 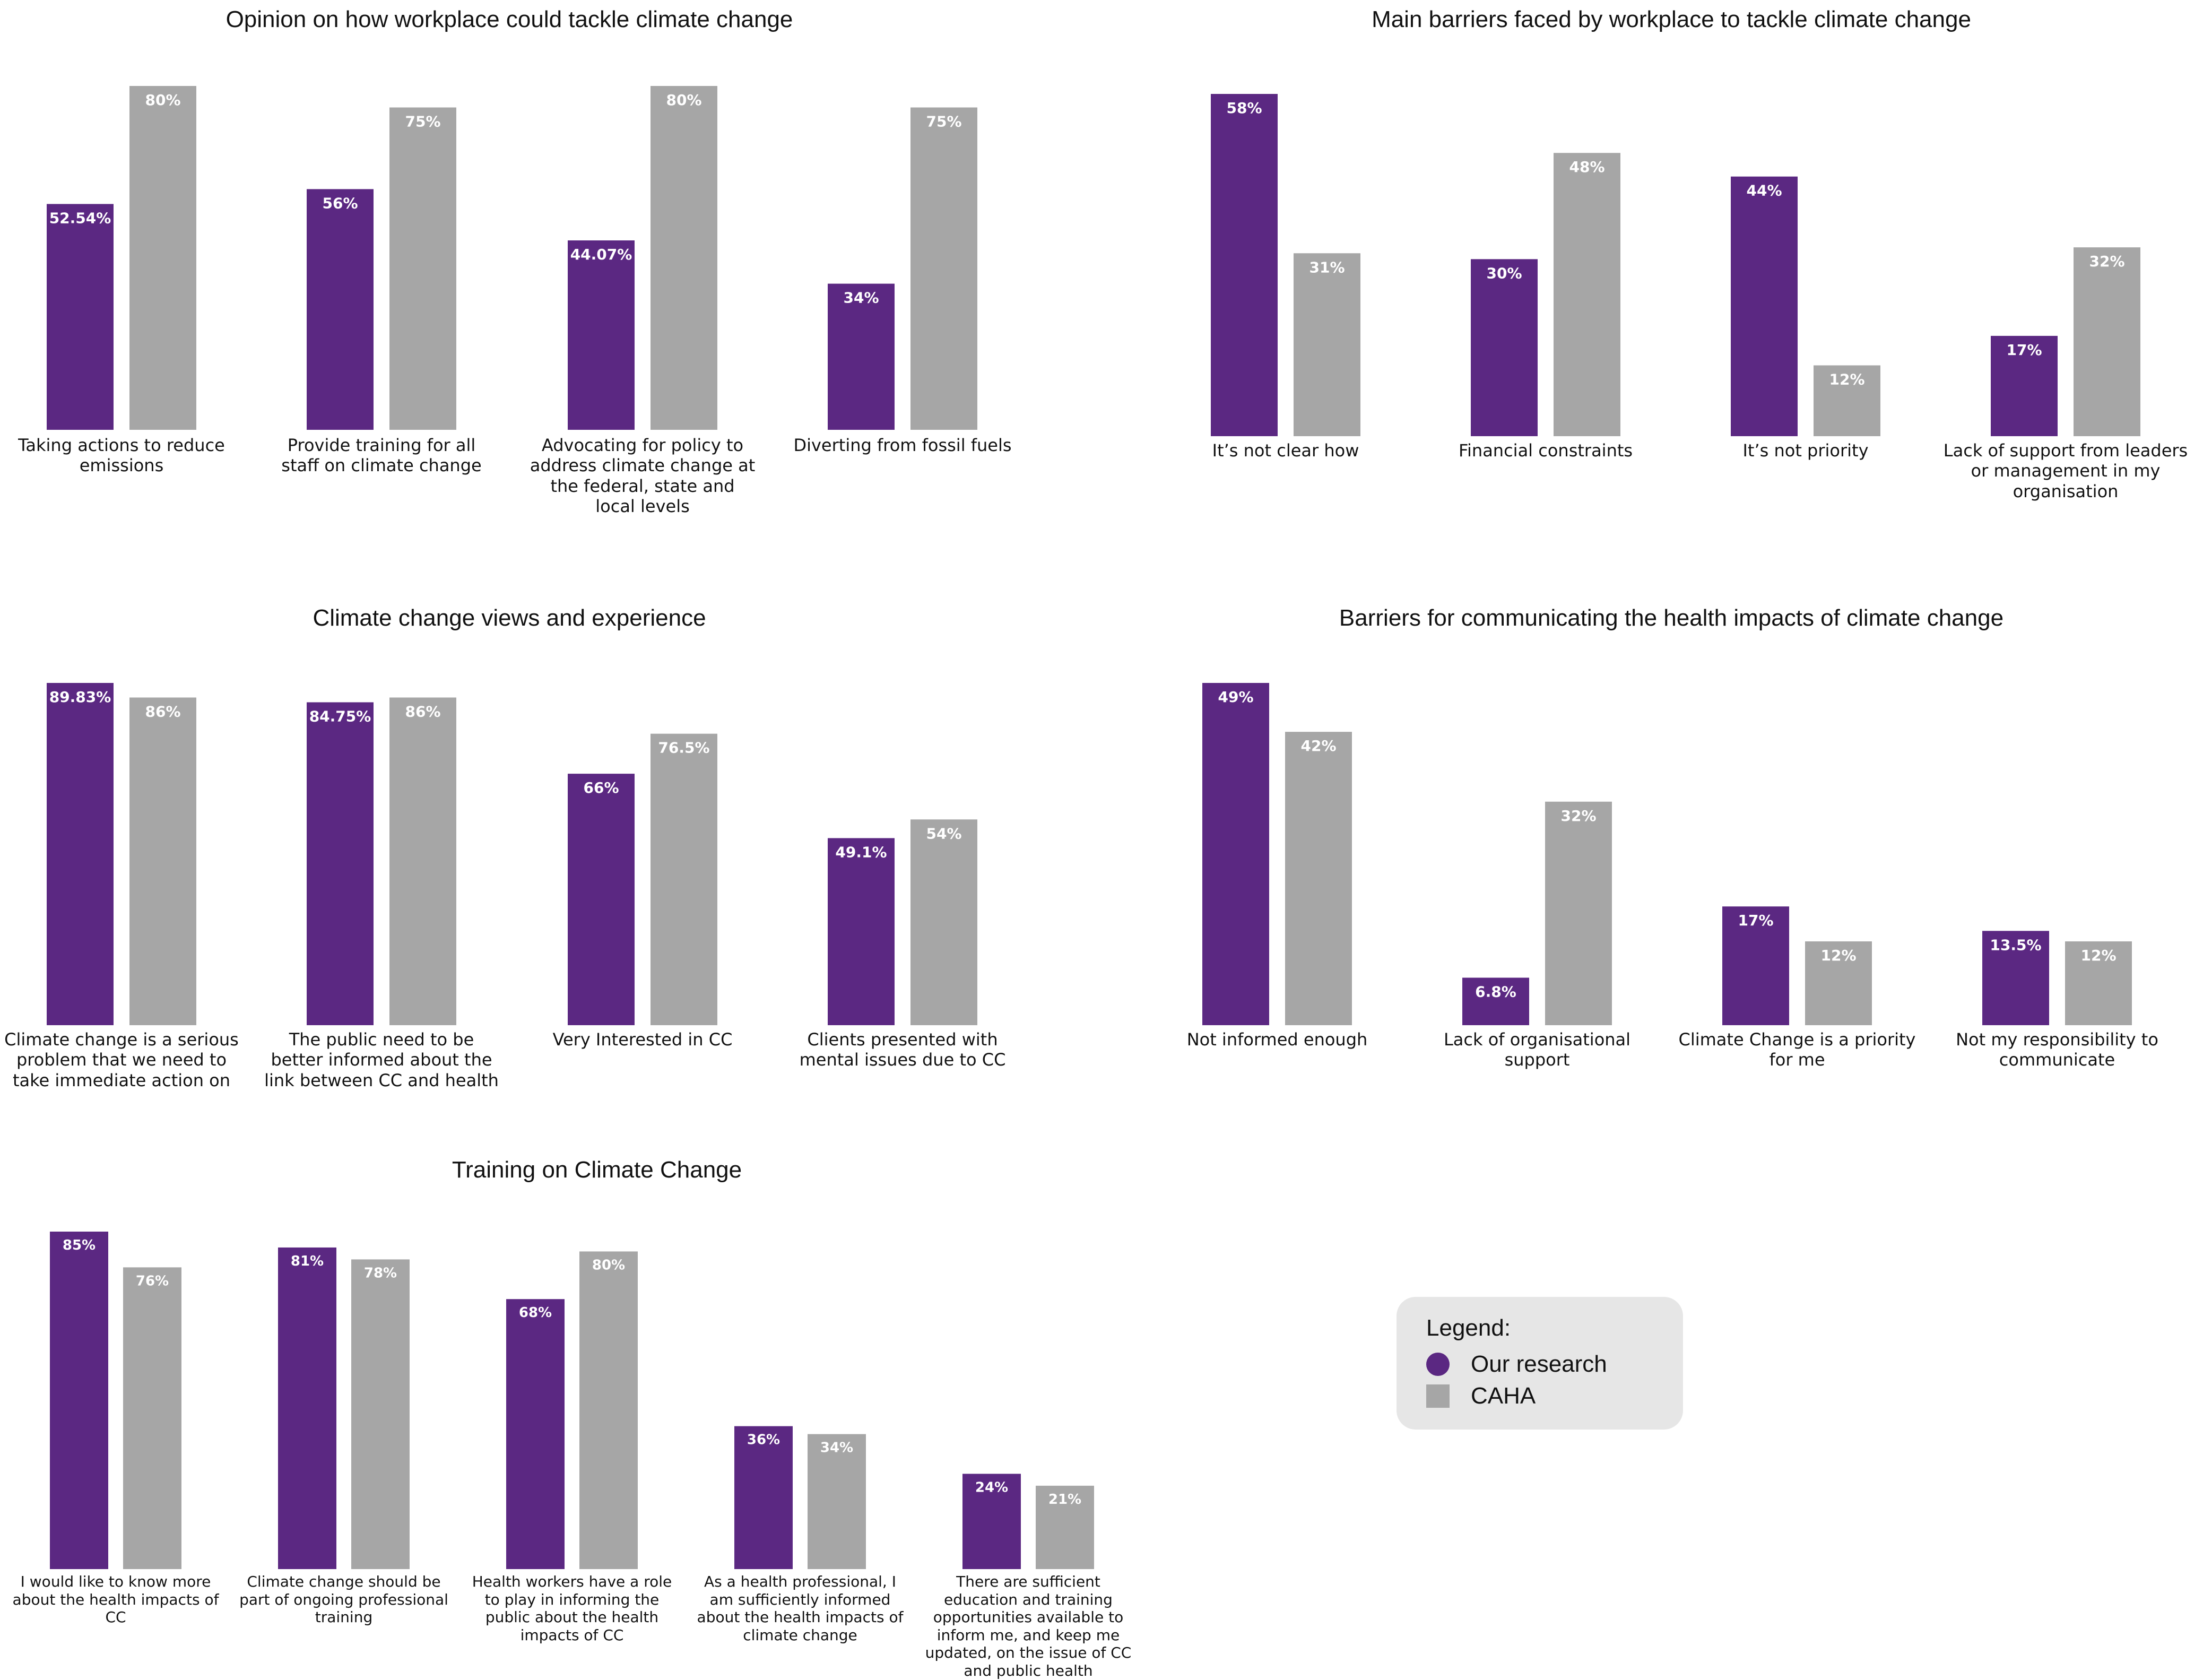 I want to click on chart-title: Climate change views and experience, so click(x=509, y=618).